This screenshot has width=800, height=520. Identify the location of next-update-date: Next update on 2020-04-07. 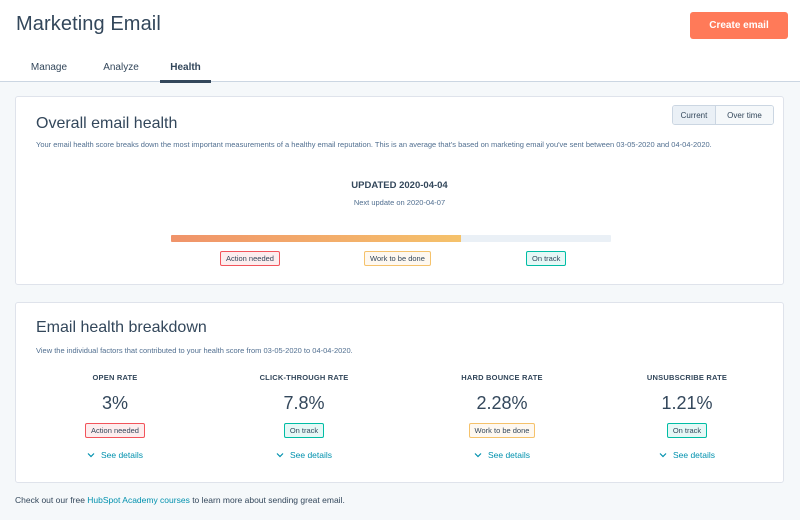
(399, 202).